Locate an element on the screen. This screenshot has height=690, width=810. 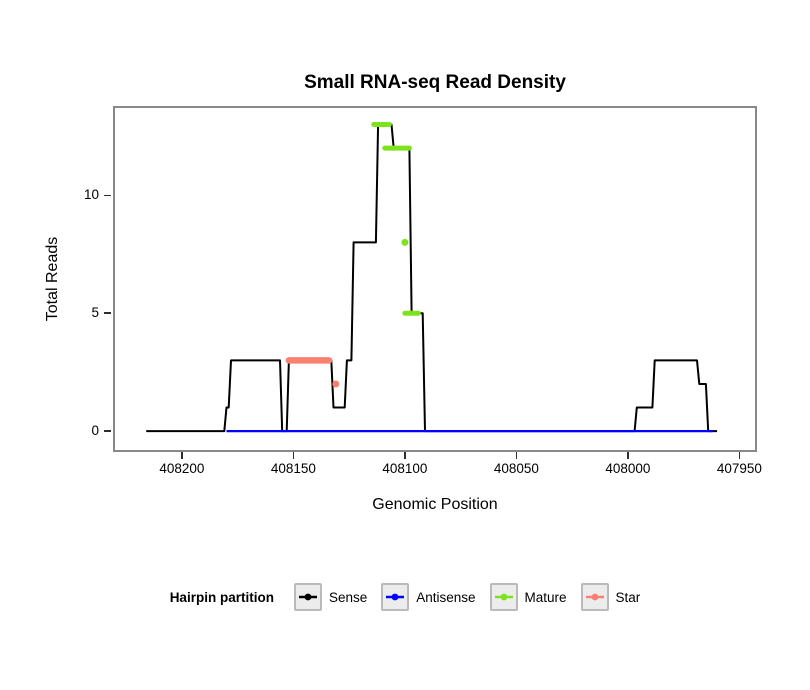
legend-item-sense: Sense is located at coordinates (330, 597).